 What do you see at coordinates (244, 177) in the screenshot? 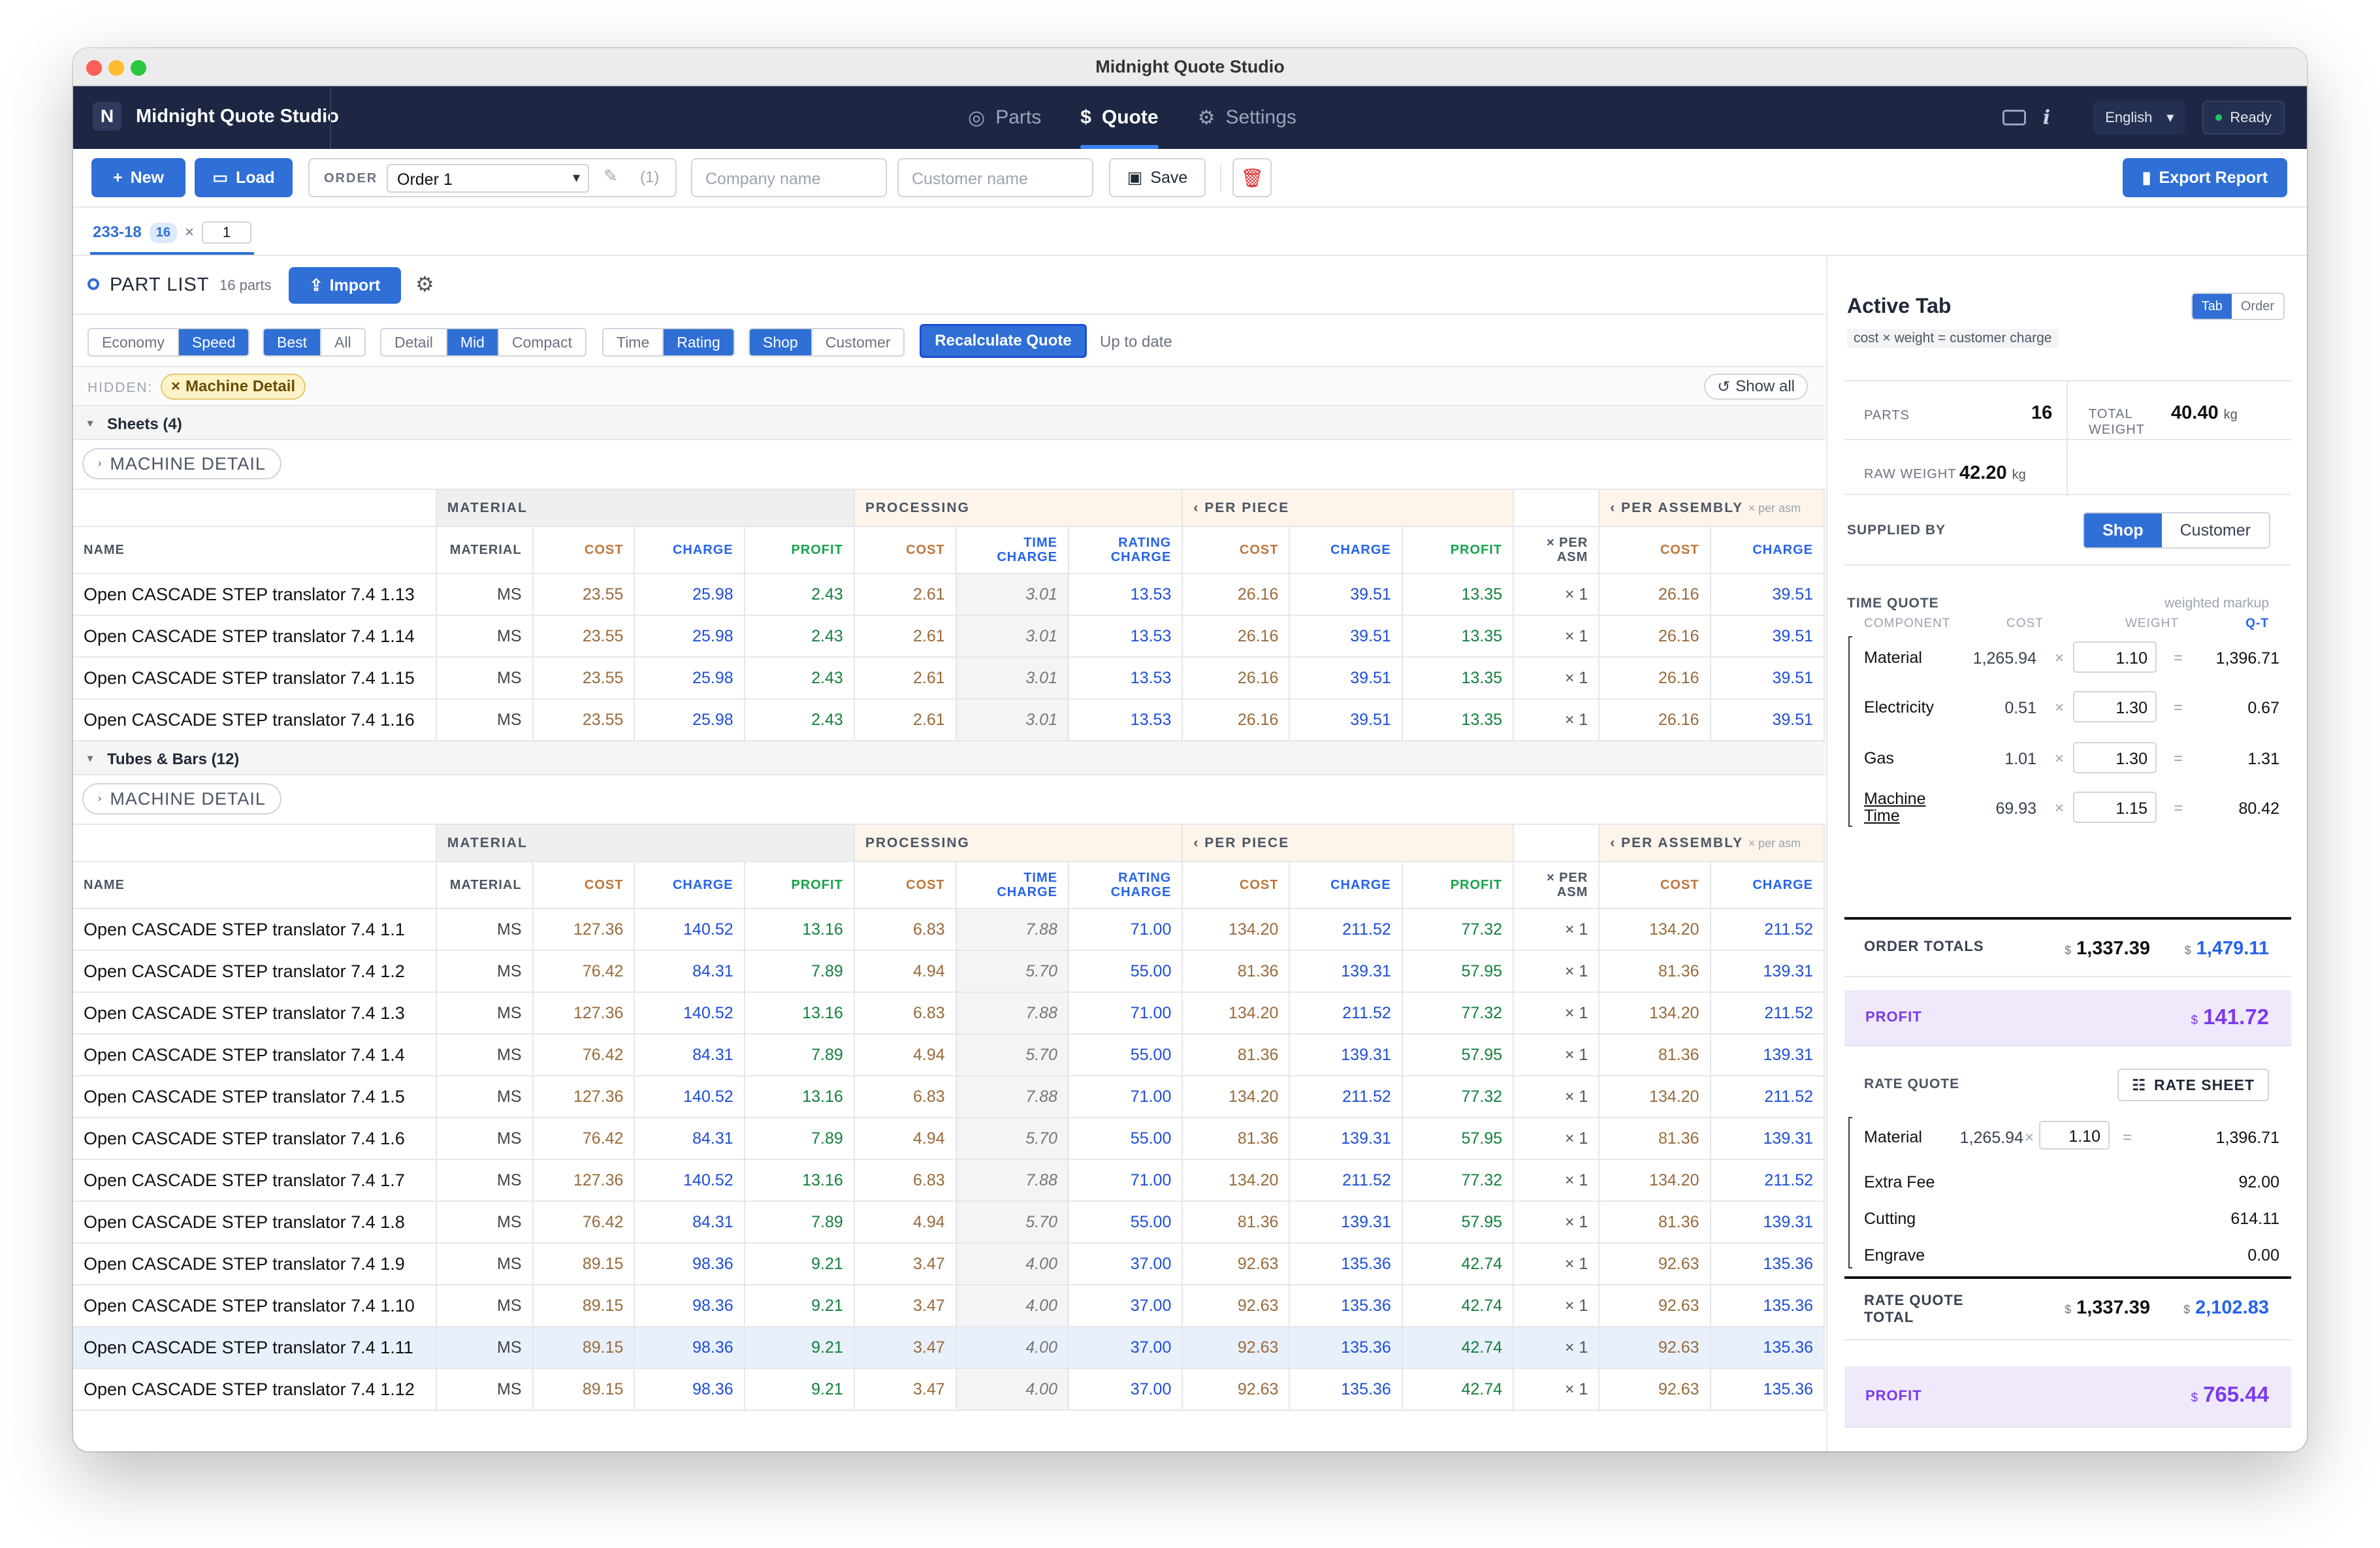
I see `load-button: ▭ Load` at bounding box center [244, 177].